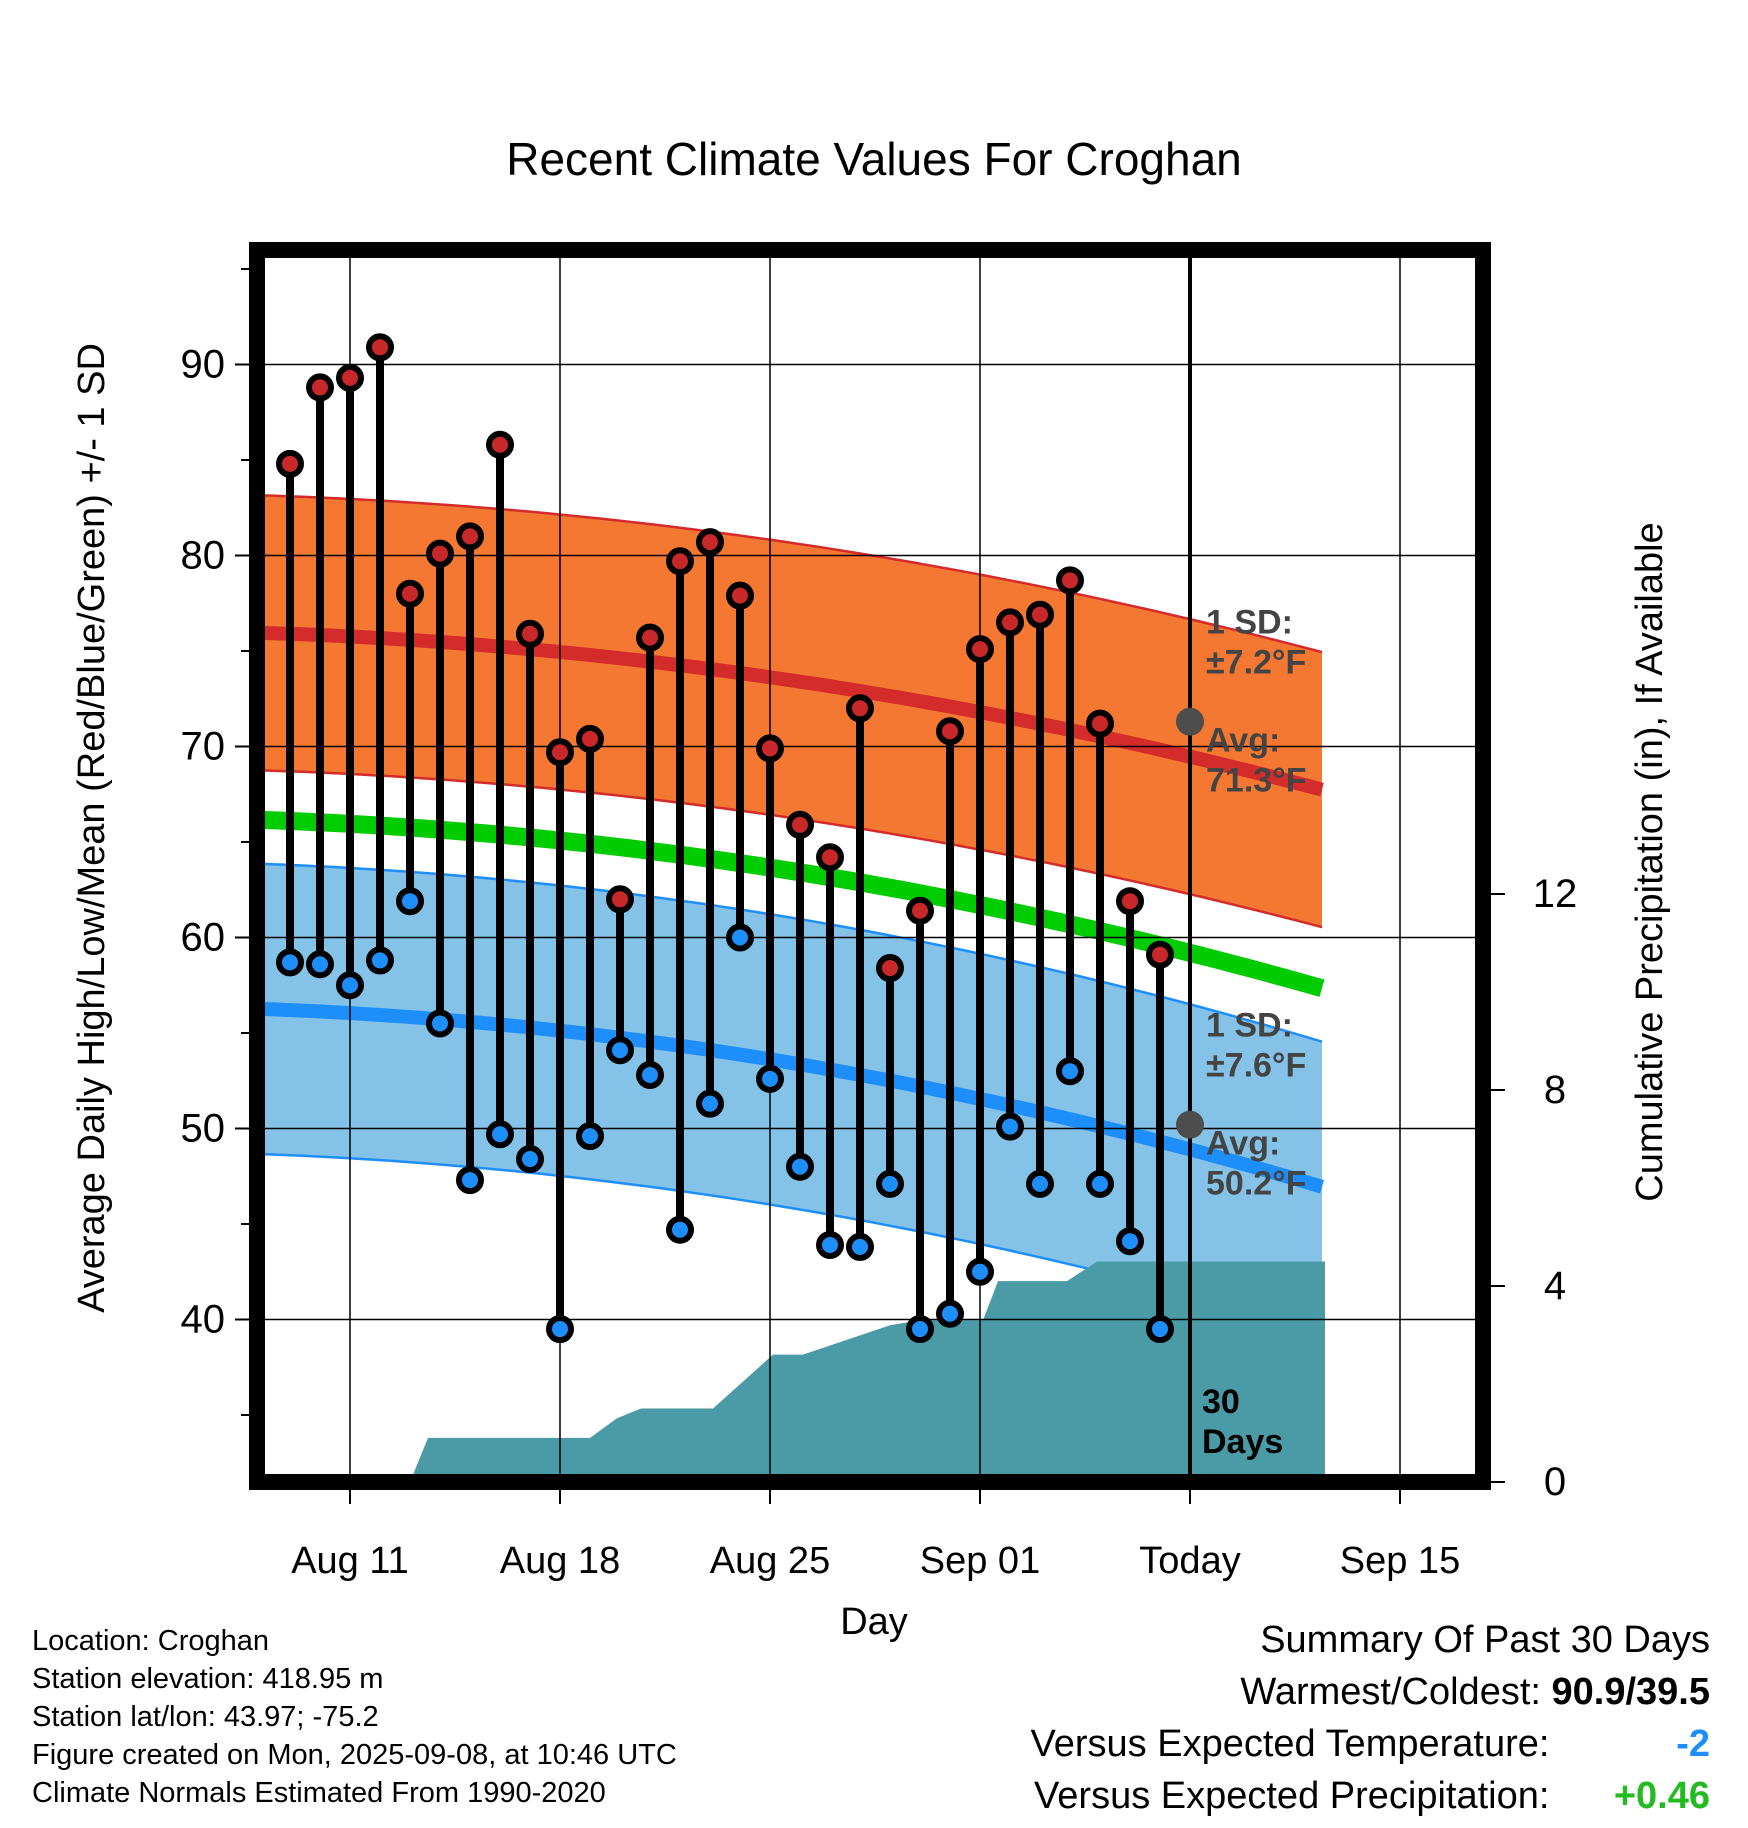  I want to click on today-normal-high-marker, so click(1190, 721).